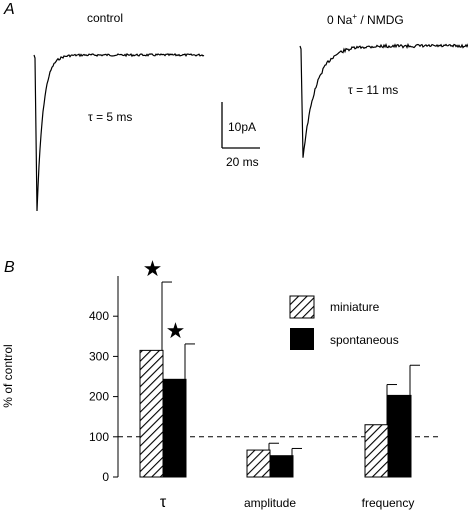 This screenshot has height=512, width=468. I want to click on y-tick-label: 100, so click(99, 437).